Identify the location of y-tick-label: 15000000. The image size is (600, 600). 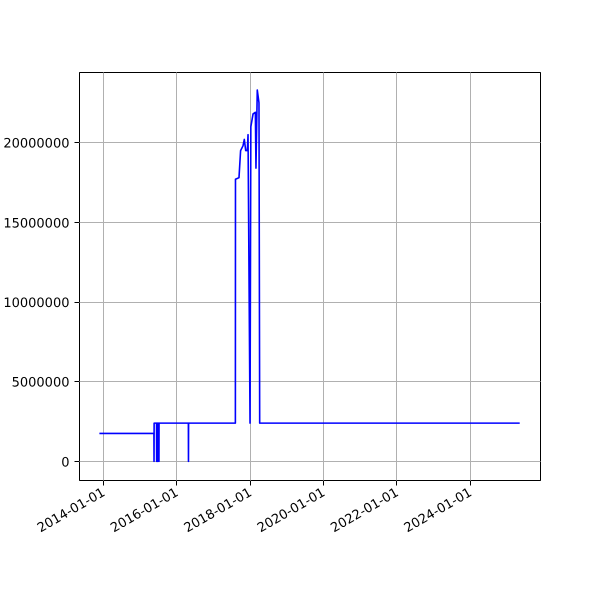
(36, 224).